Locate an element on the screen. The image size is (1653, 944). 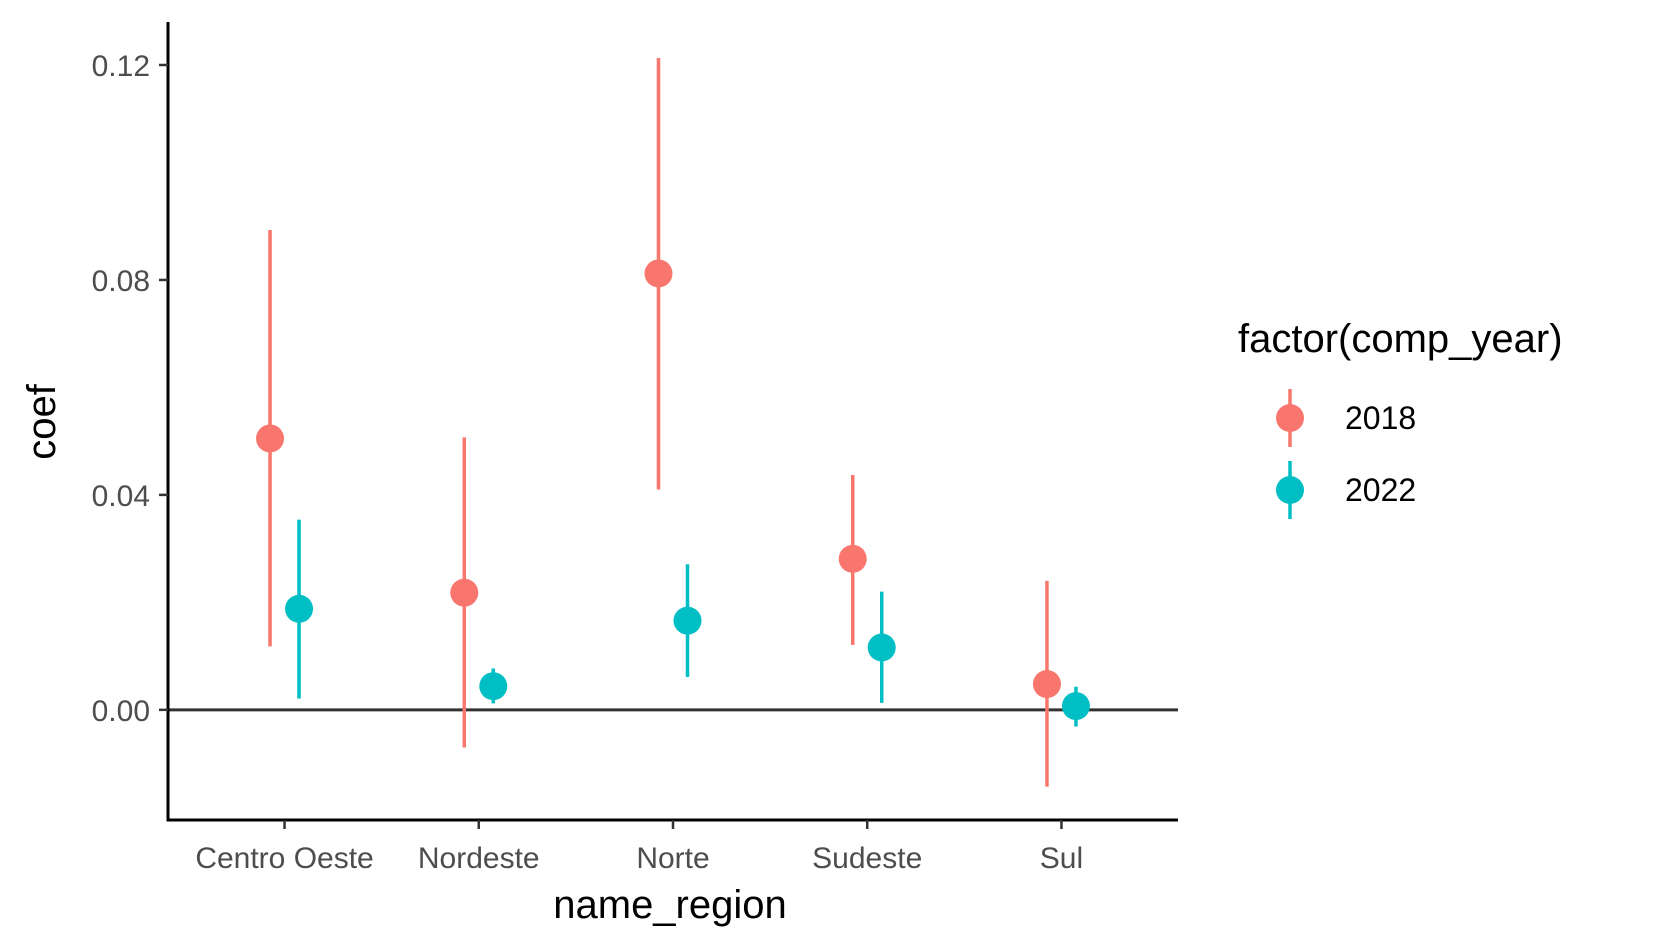
y-tick-label: 0.12 is located at coordinates (121, 66).